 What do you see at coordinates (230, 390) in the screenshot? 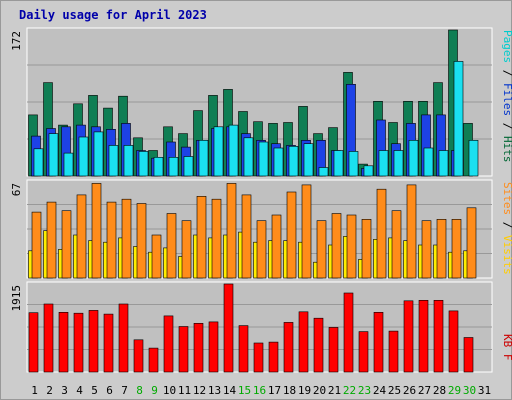
I see `day-label-14: 14` at bounding box center [230, 390].